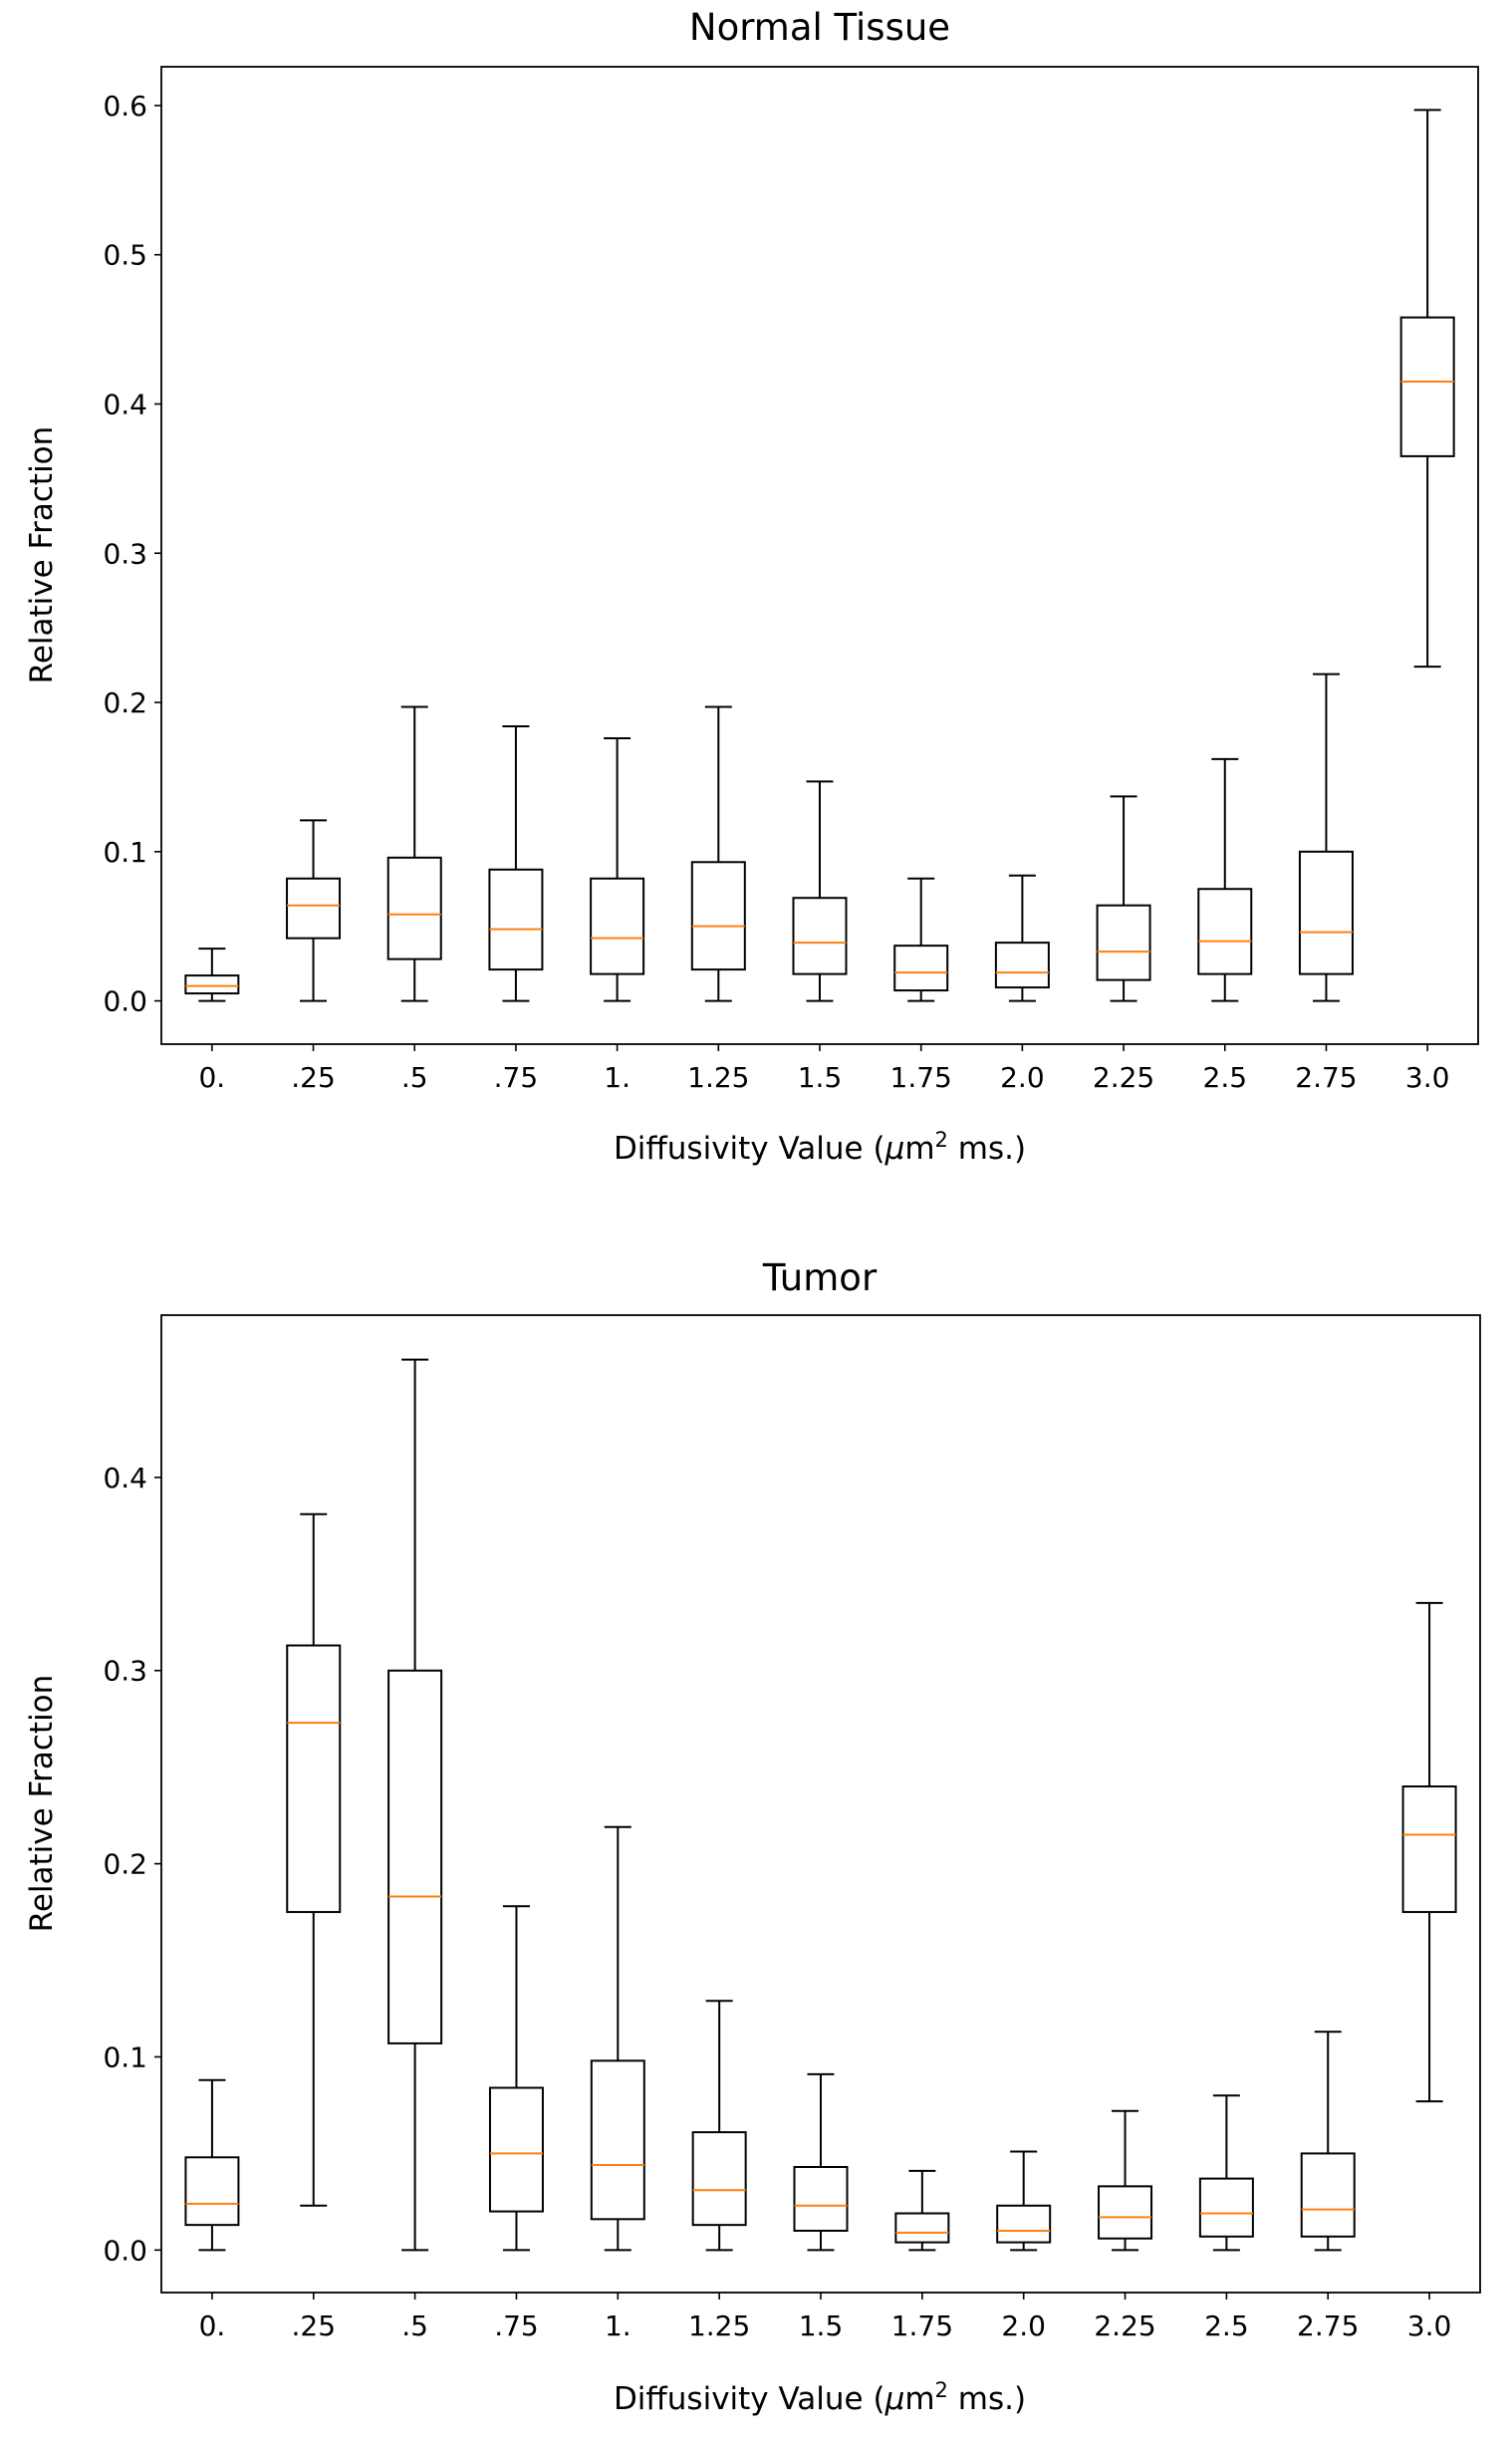 This screenshot has height=2441, width=1512. I want to click on y-tick-label: 0.6, so click(125, 107).